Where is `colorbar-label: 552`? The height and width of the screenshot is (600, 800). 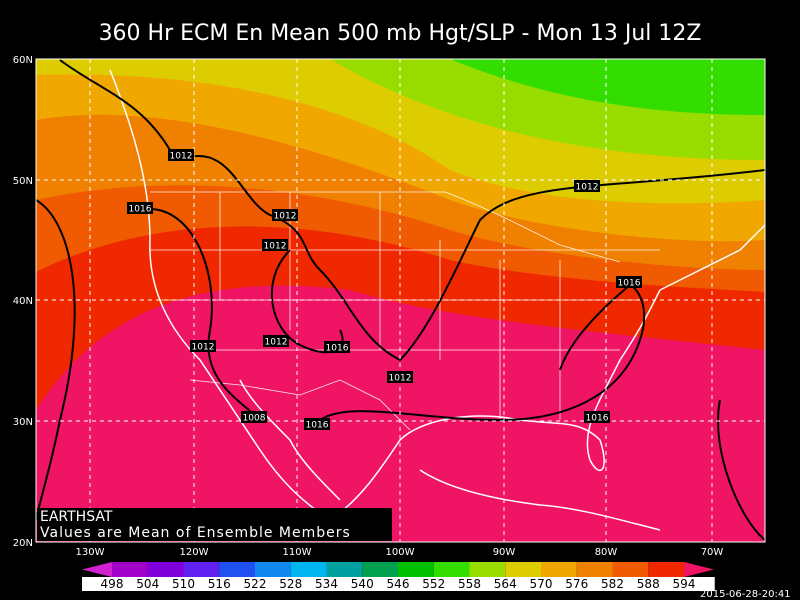 colorbar-label: 552 is located at coordinates (433, 584).